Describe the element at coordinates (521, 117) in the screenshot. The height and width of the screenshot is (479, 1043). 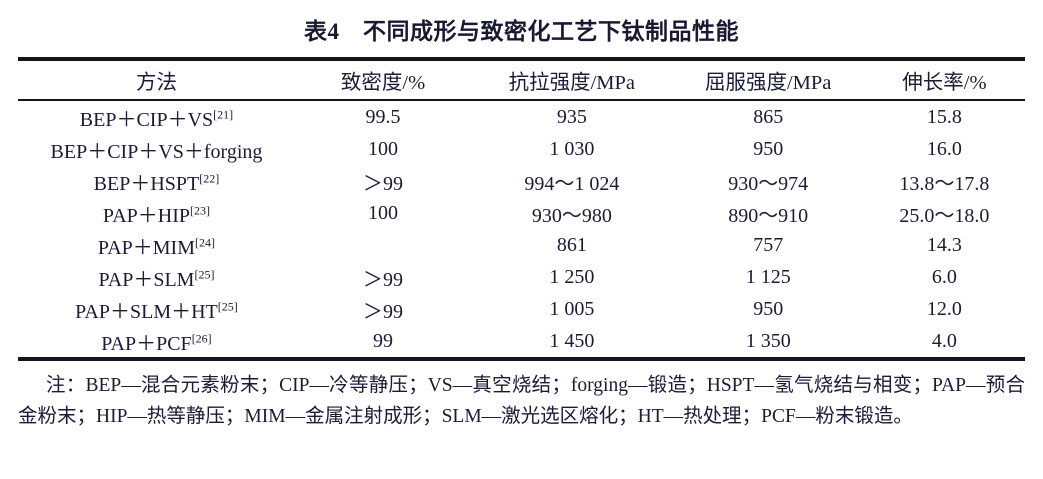
I see `table-row: BEP＋CIP＋VS[21] 99.5 935 865 15.8` at that location.